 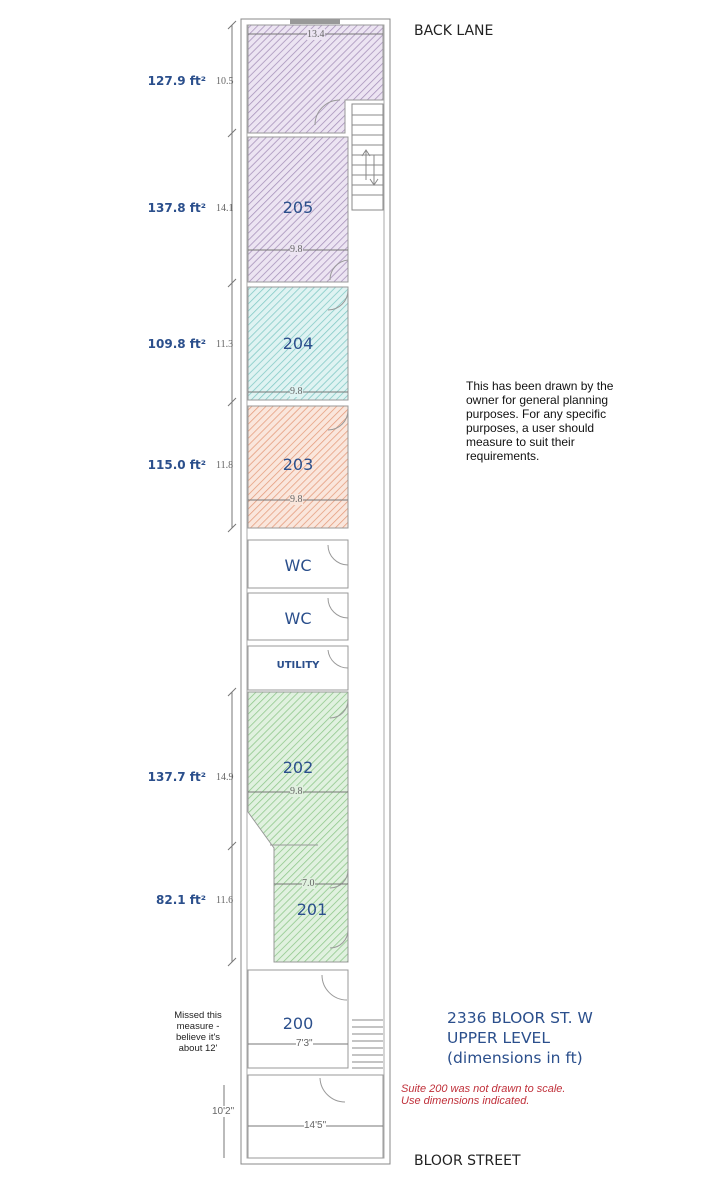 What do you see at coordinates (225, 900) in the screenshot?
I see `length-201: 11.6` at bounding box center [225, 900].